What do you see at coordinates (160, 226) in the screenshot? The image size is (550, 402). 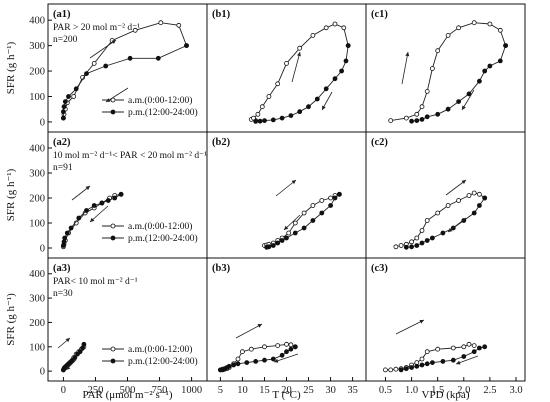 I see `legend-label-am: a.m.(0:00-12:00)` at bounding box center [160, 226].